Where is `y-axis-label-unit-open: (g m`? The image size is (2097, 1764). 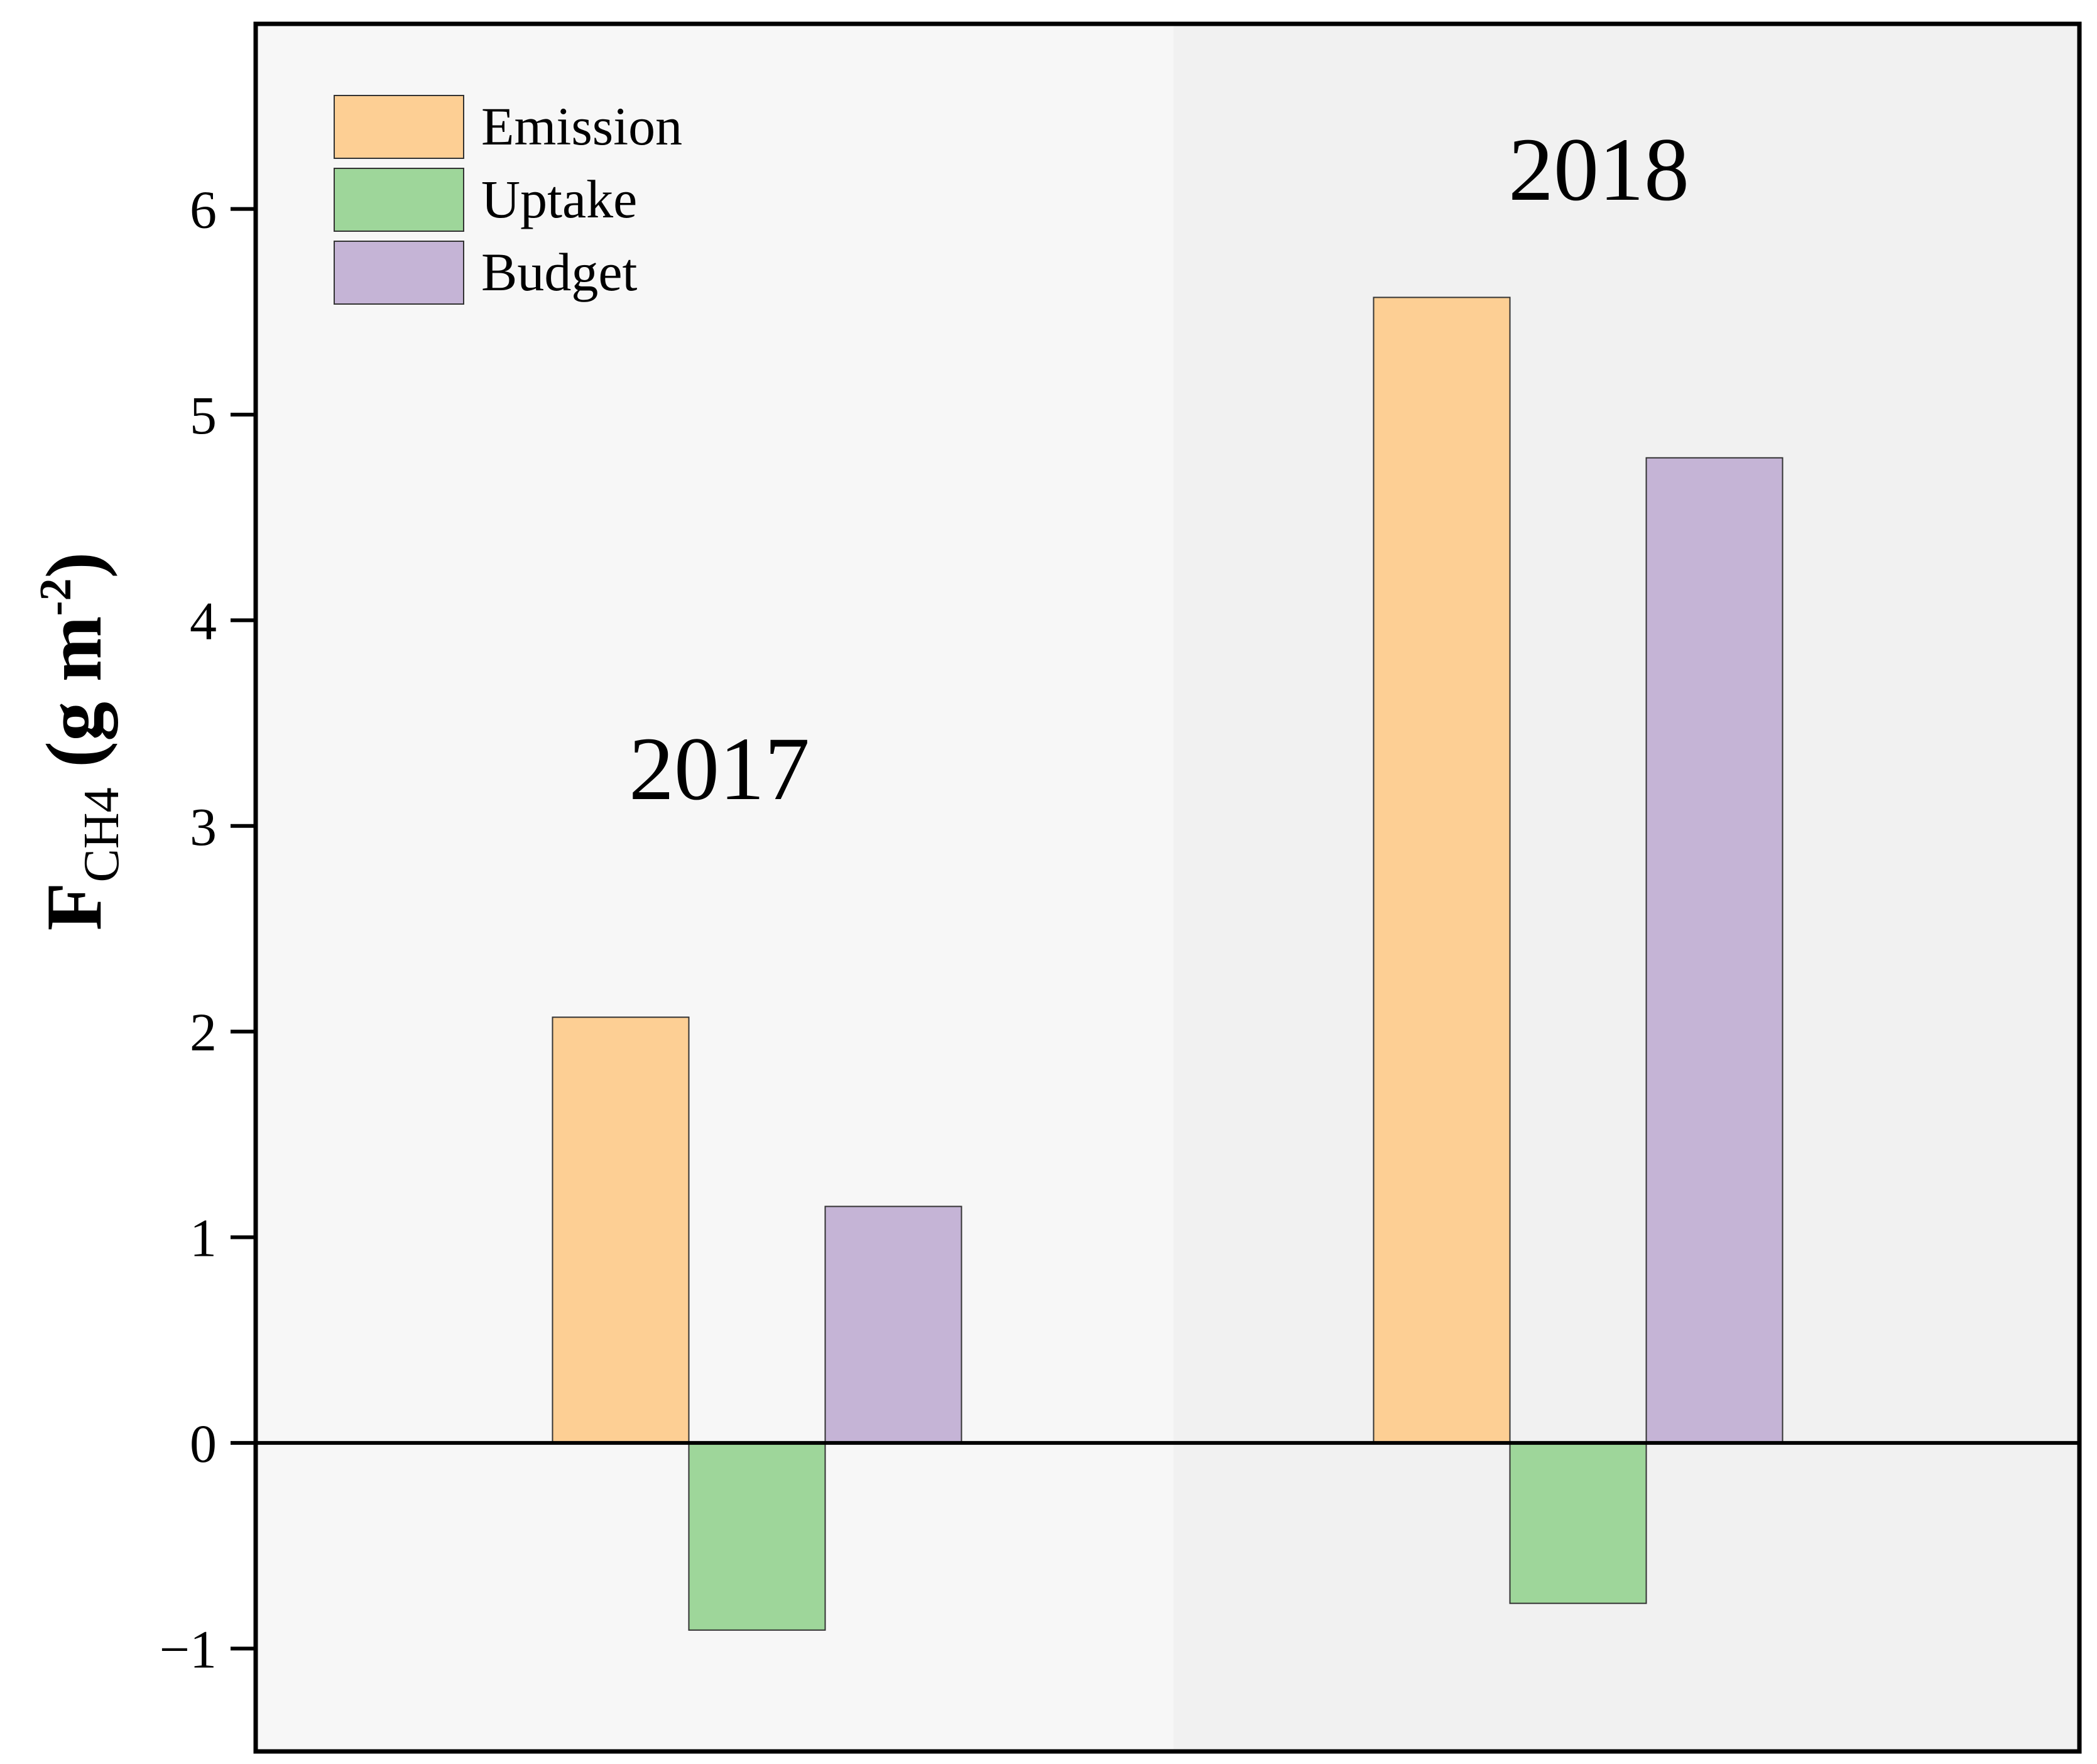 y-axis-label-unit-open: (g m is located at coordinates (74, 701).